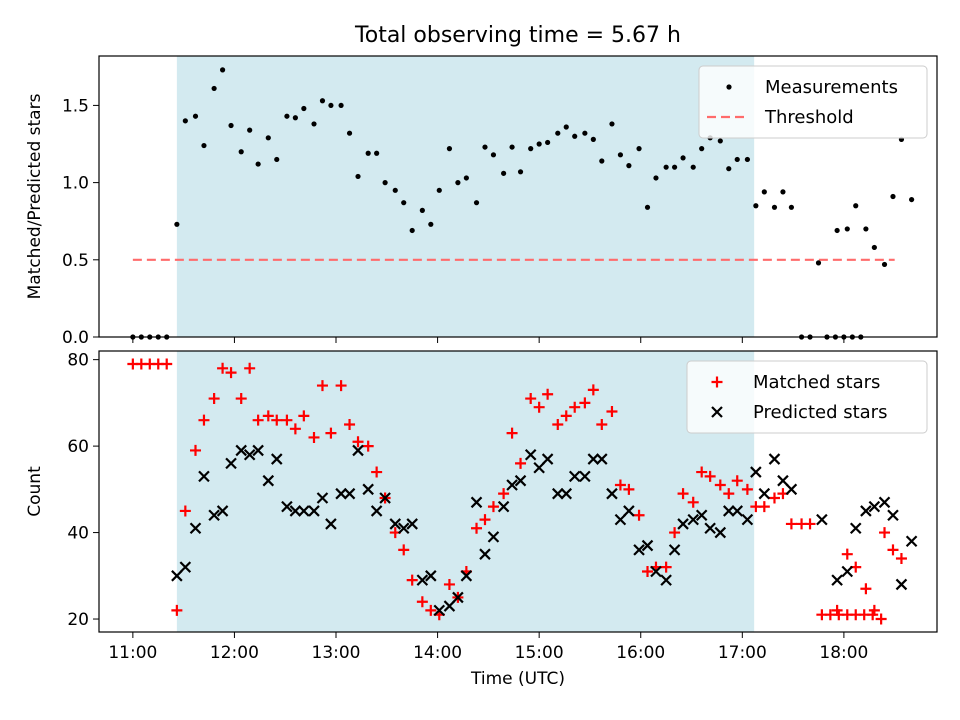  What do you see at coordinates (640, 653) in the screenshot?
I see `x-tick-label: 16:00` at bounding box center [640, 653].